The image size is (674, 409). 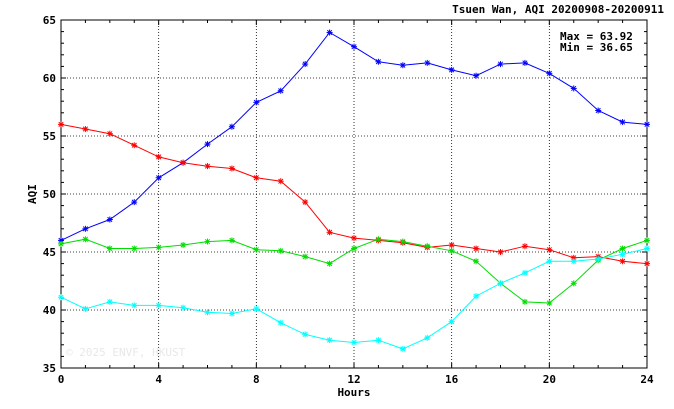 What do you see at coordinates (353, 392) in the screenshot?
I see `x-axis-label: Hours` at bounding box center [353, 392].